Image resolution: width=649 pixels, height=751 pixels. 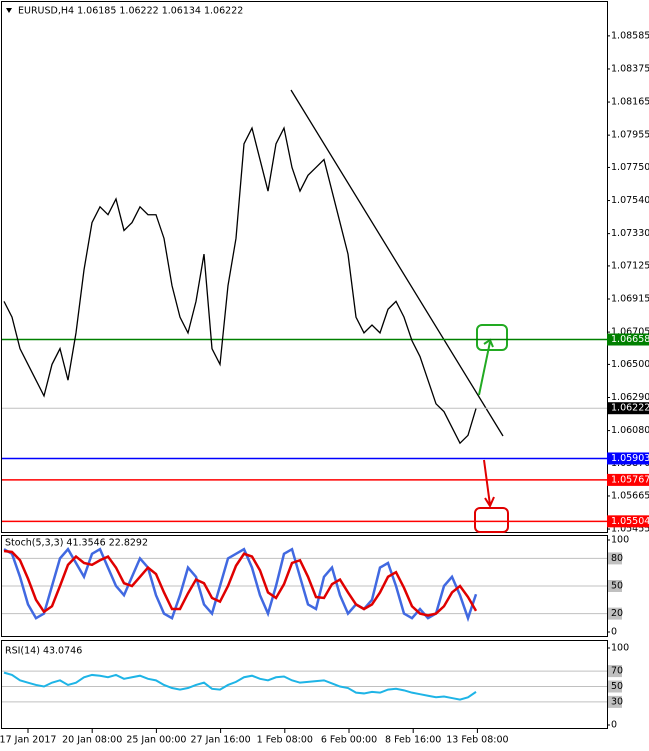 I want to click on level-label: 1.05903, so click(x=630, y=458).